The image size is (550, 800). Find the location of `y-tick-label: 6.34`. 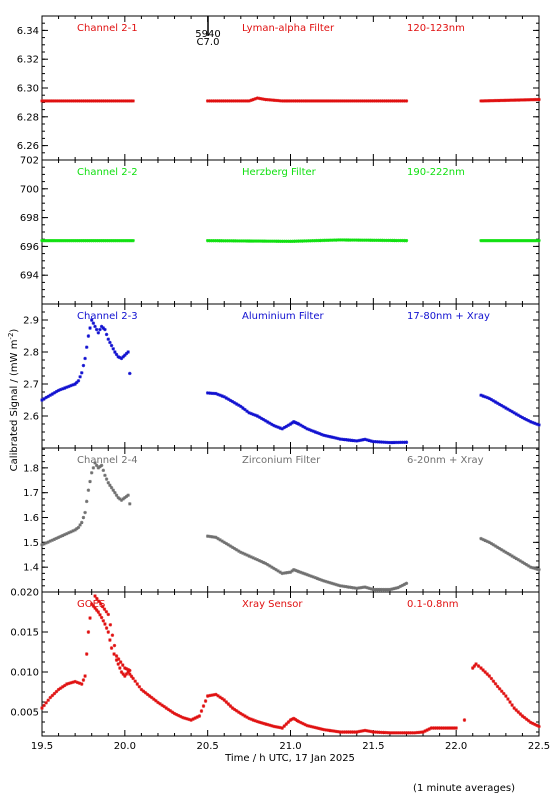

y-tick-label: 6.34 is located at coordinates (28, 31).